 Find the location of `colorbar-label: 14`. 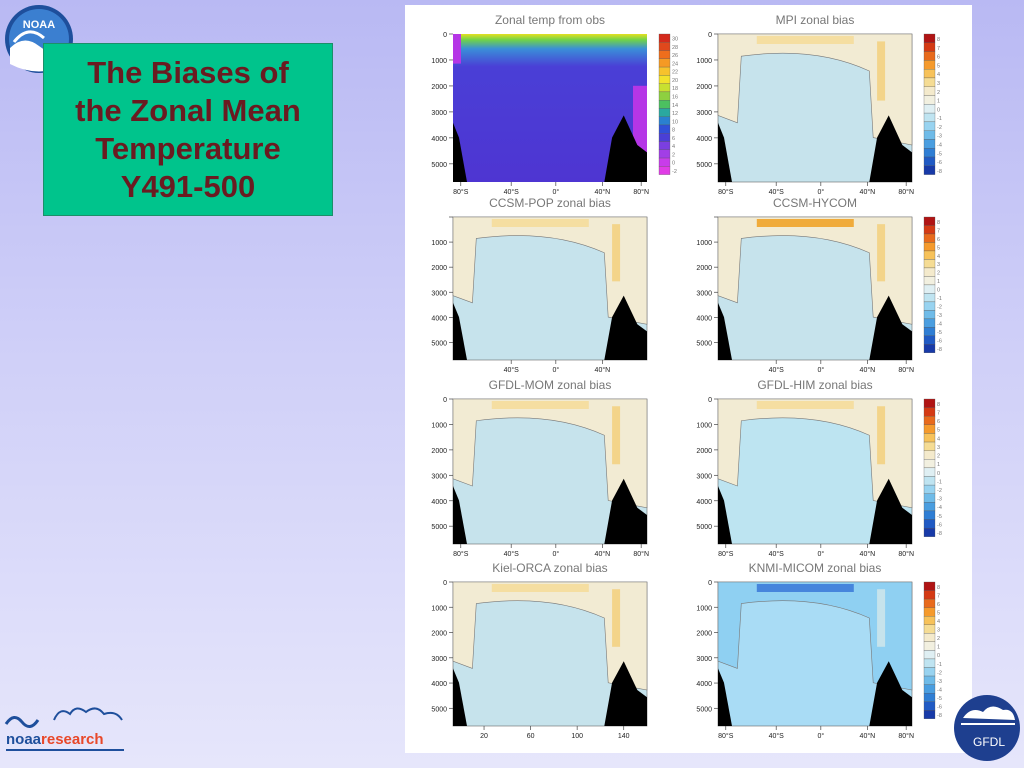

colorbar-label: 14 is located at coordinates (675, 106).